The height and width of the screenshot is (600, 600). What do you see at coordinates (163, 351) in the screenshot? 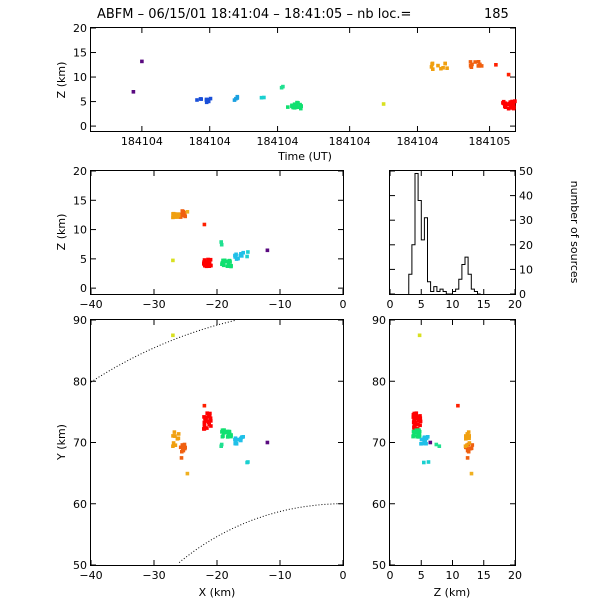
I see `range-ring` at bounding box center [163, 351].